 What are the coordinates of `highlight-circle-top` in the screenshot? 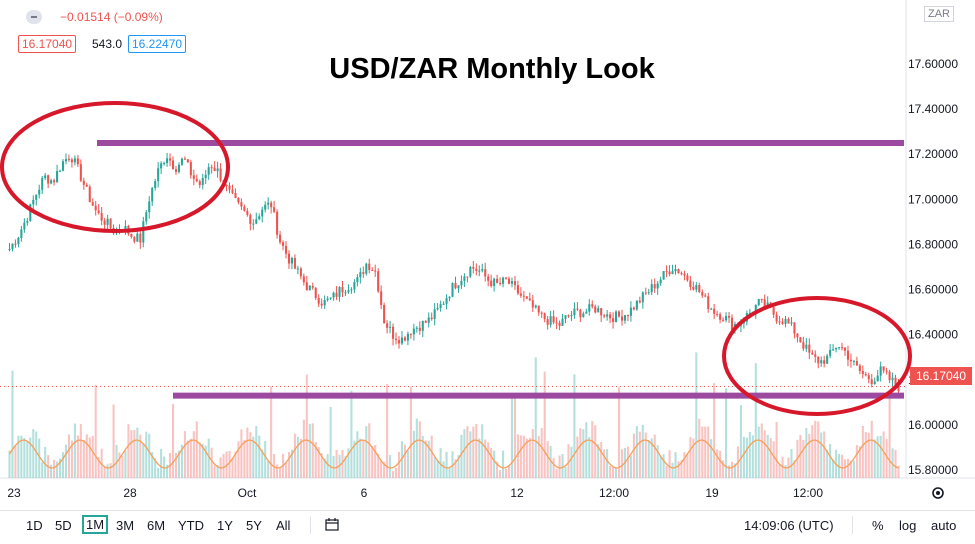 It's located at (115, 167).